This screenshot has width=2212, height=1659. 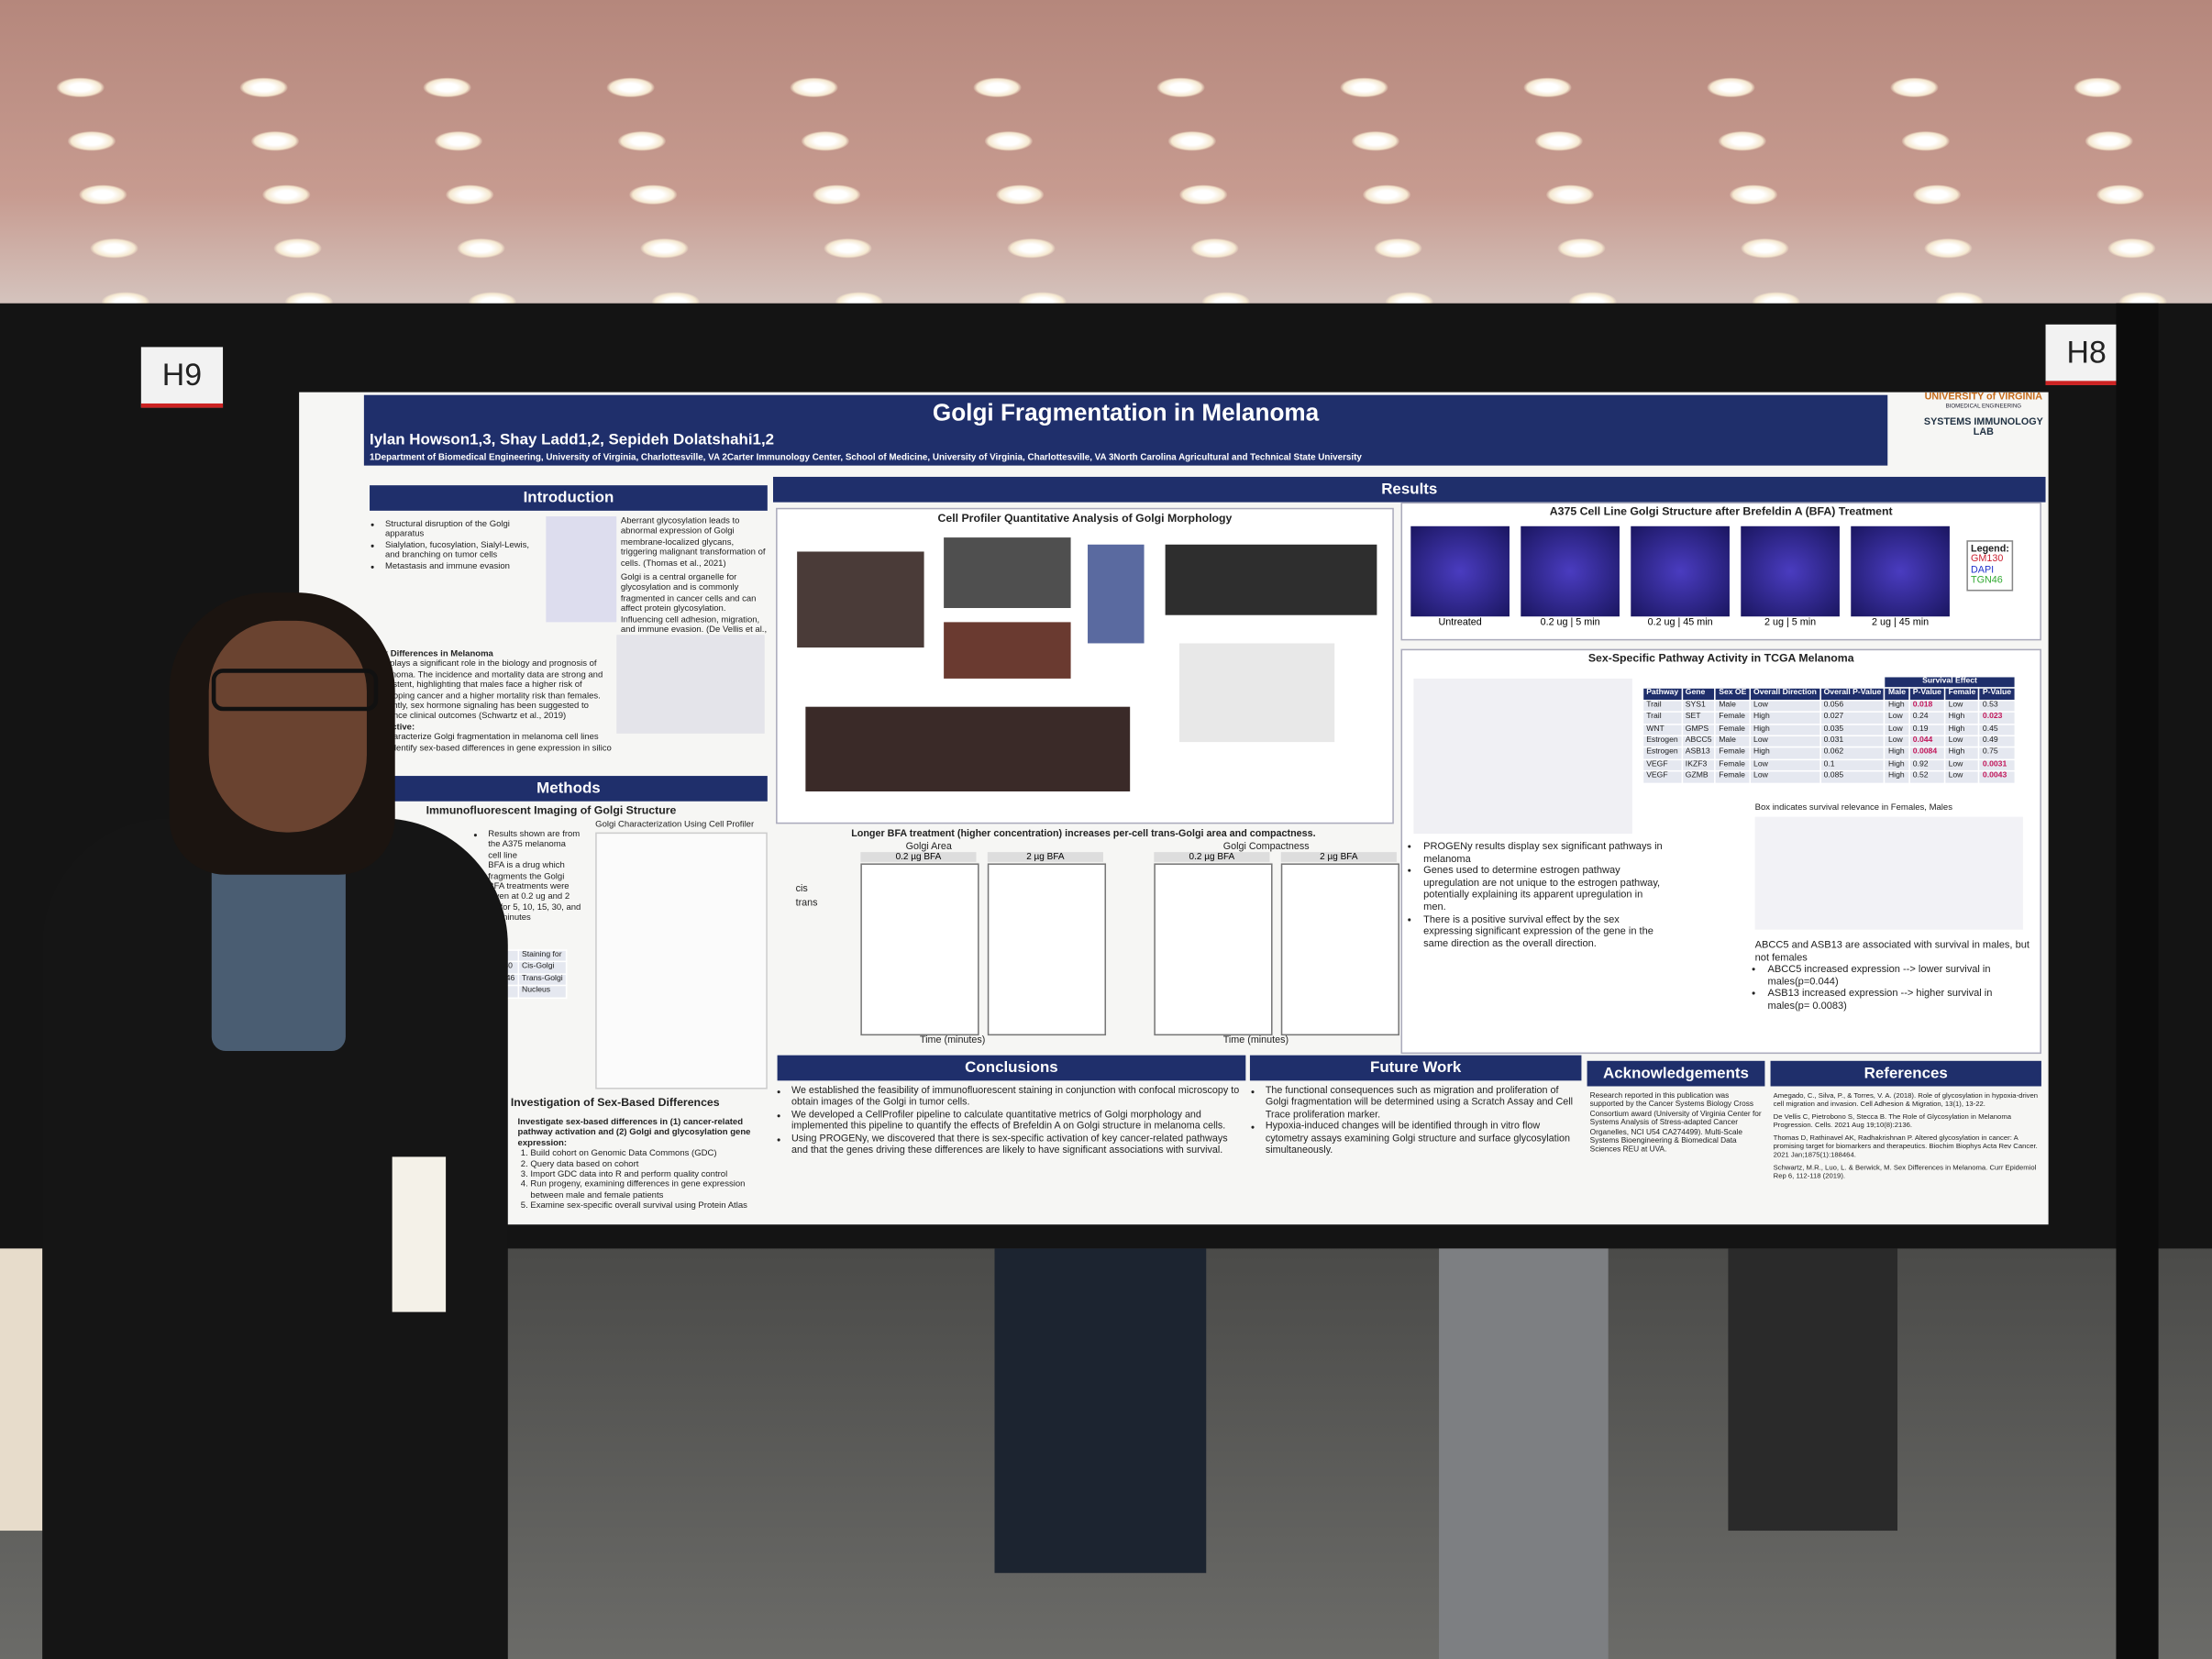 I want to click on table-header: Overall P-Value, so click(x=1853, y=695).